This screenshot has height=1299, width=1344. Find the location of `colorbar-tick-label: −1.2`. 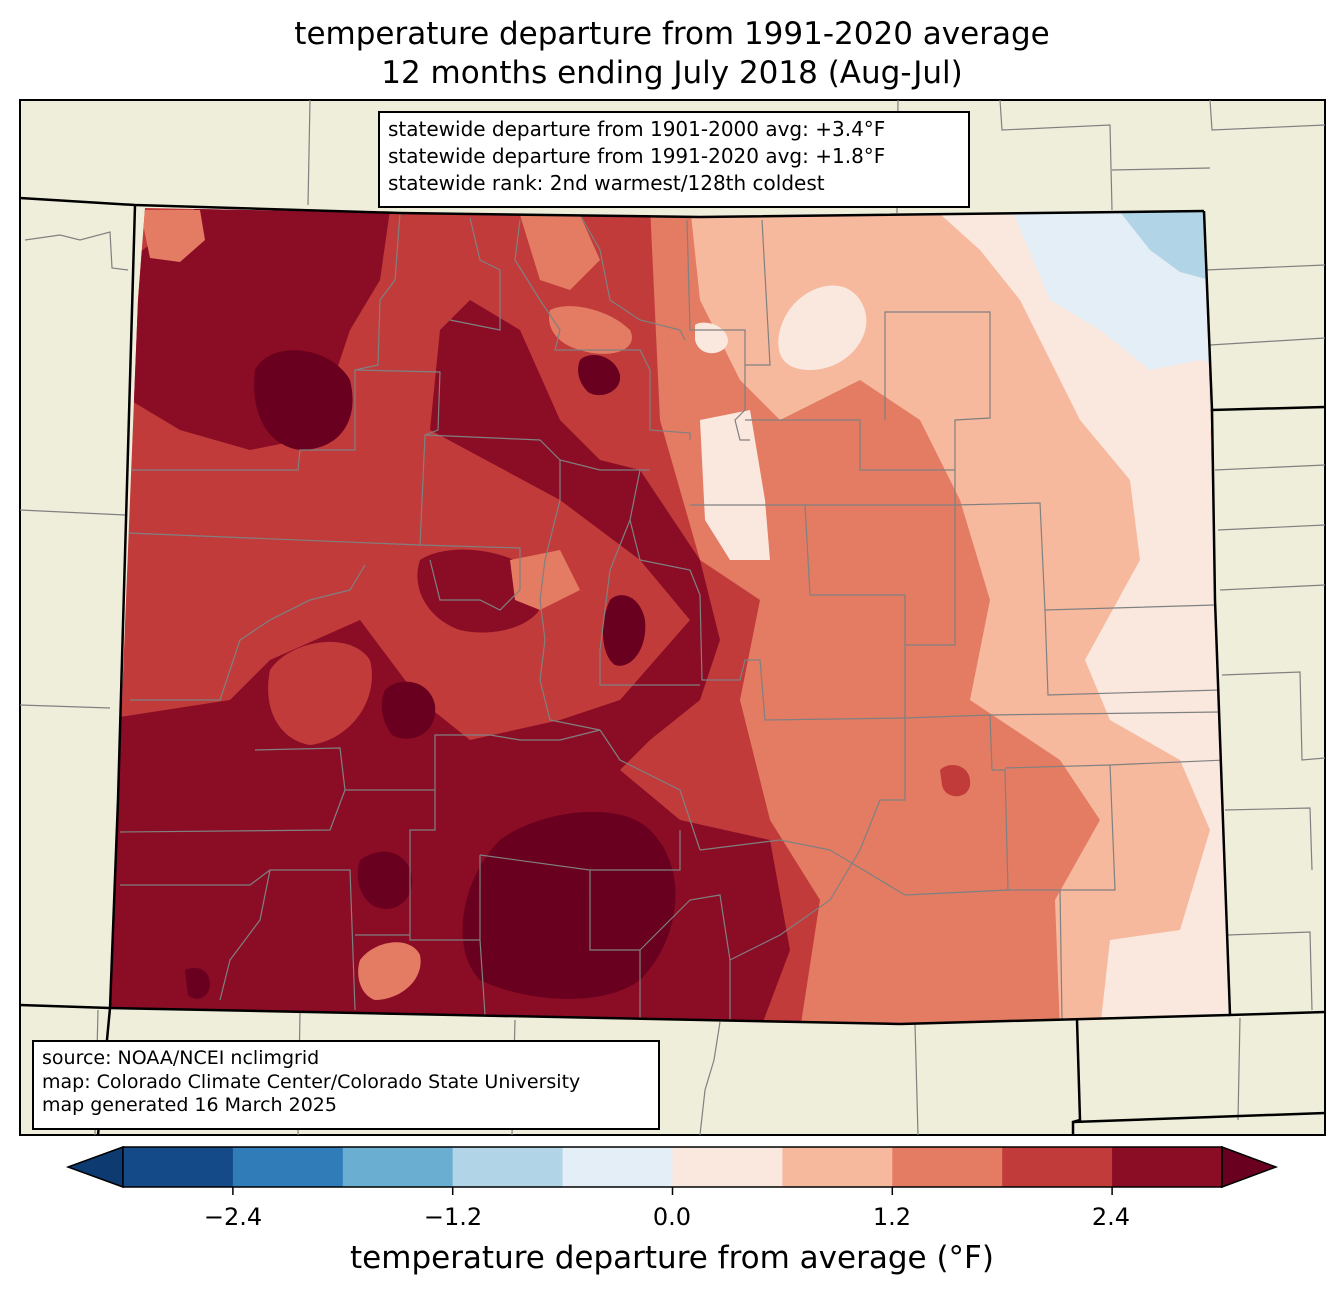

colorbar-tick-label: −1.2 is located at coordinates (453, 1217).